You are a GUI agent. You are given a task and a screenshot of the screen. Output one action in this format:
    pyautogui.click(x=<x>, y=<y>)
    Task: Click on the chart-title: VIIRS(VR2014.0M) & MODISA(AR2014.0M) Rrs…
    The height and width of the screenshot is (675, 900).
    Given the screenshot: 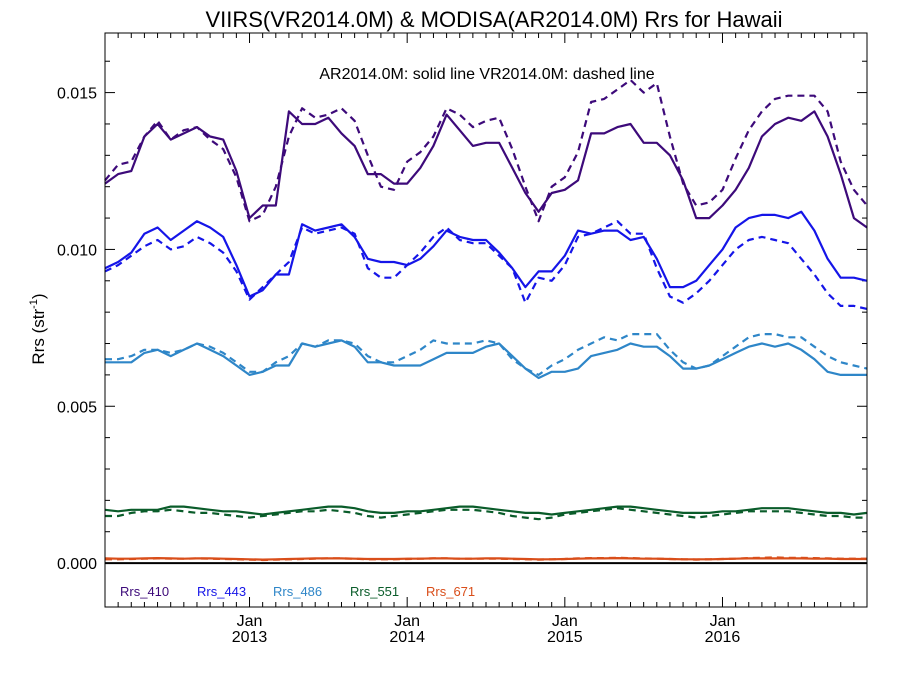 What is the action you would take?
    pyautogui.click(x=493, y=19)
    